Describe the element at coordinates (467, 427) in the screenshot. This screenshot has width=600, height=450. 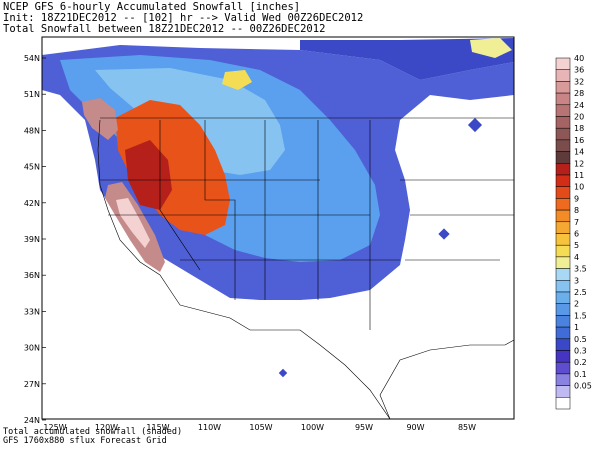
I see `lon-label: 85W` at that location.